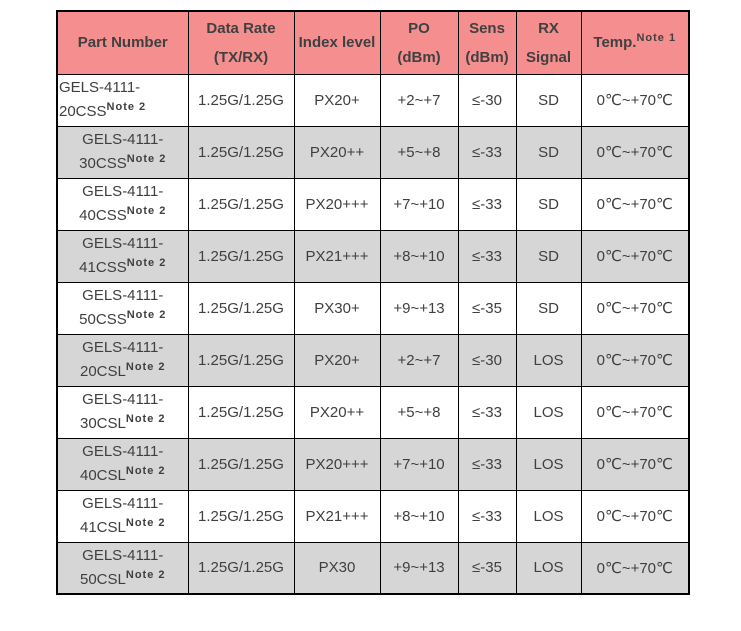 The image size is (741, 631). Describe the element at coordinates (241, 28) in the screenshot. I see `header-data-rate-line1: Data Rate` at that location.